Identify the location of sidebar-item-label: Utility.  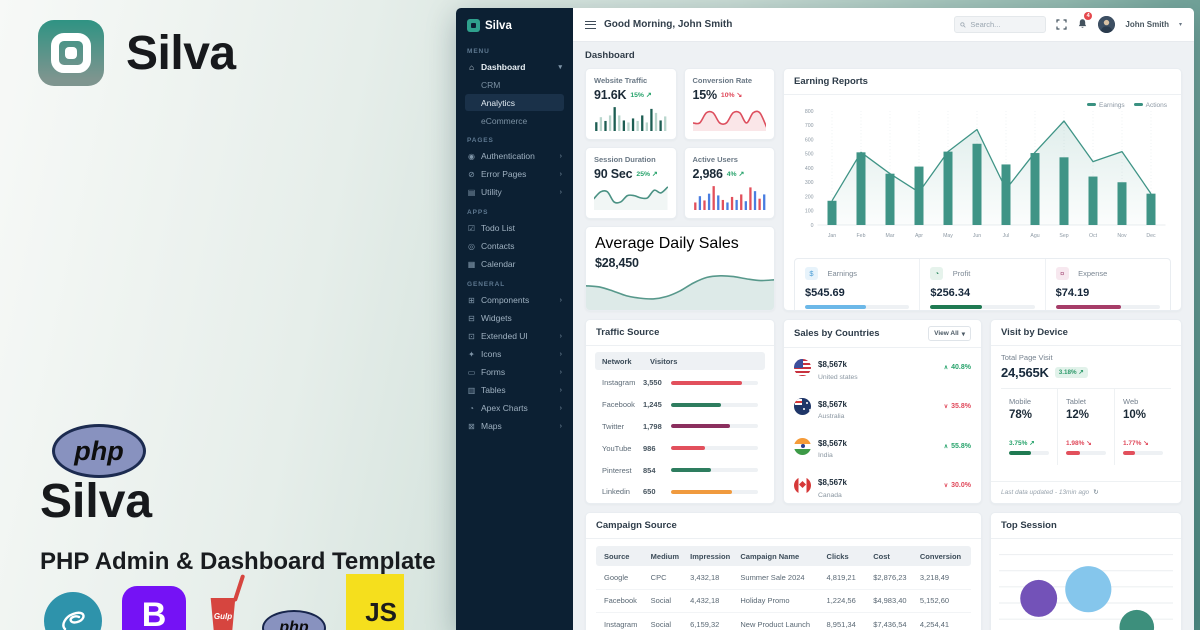
(491, 192).